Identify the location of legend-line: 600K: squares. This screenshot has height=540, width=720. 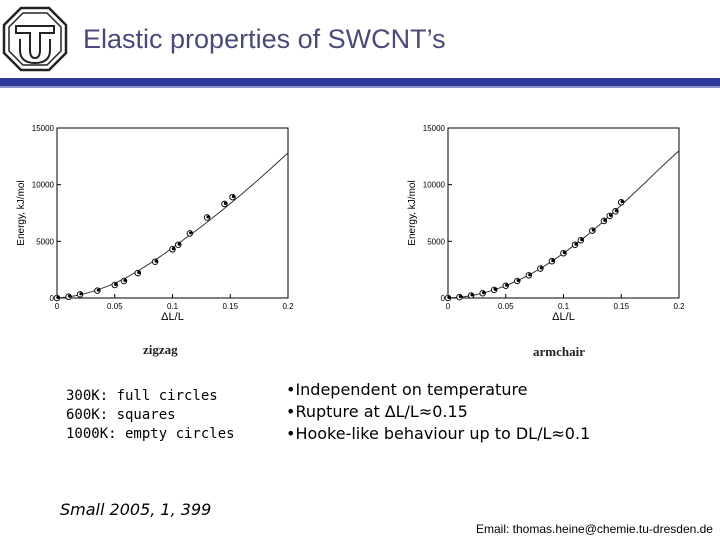
(121, 415).